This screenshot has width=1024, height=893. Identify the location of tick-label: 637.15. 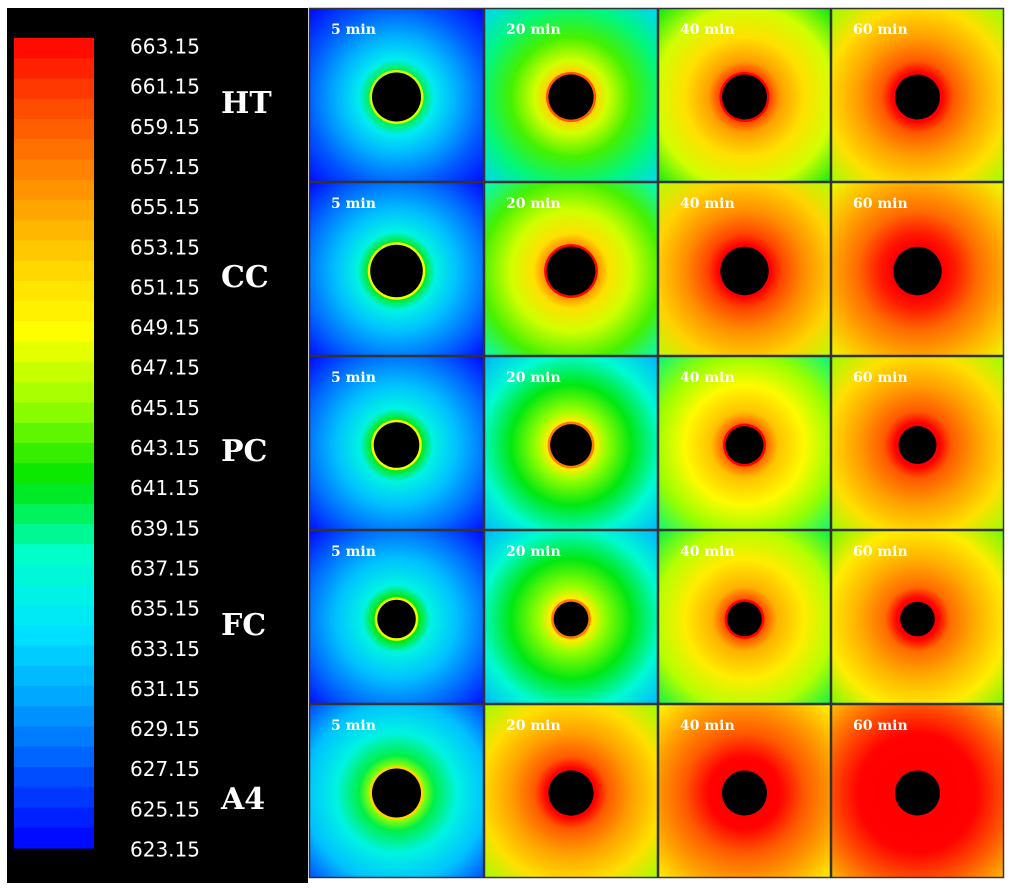
(165, 569).